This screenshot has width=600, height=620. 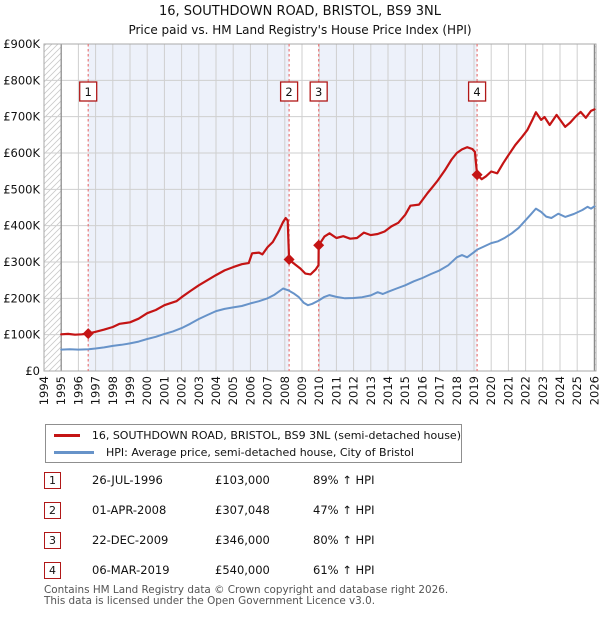 I want to click on sale-price: £307,048, so click(x=242, y=510).